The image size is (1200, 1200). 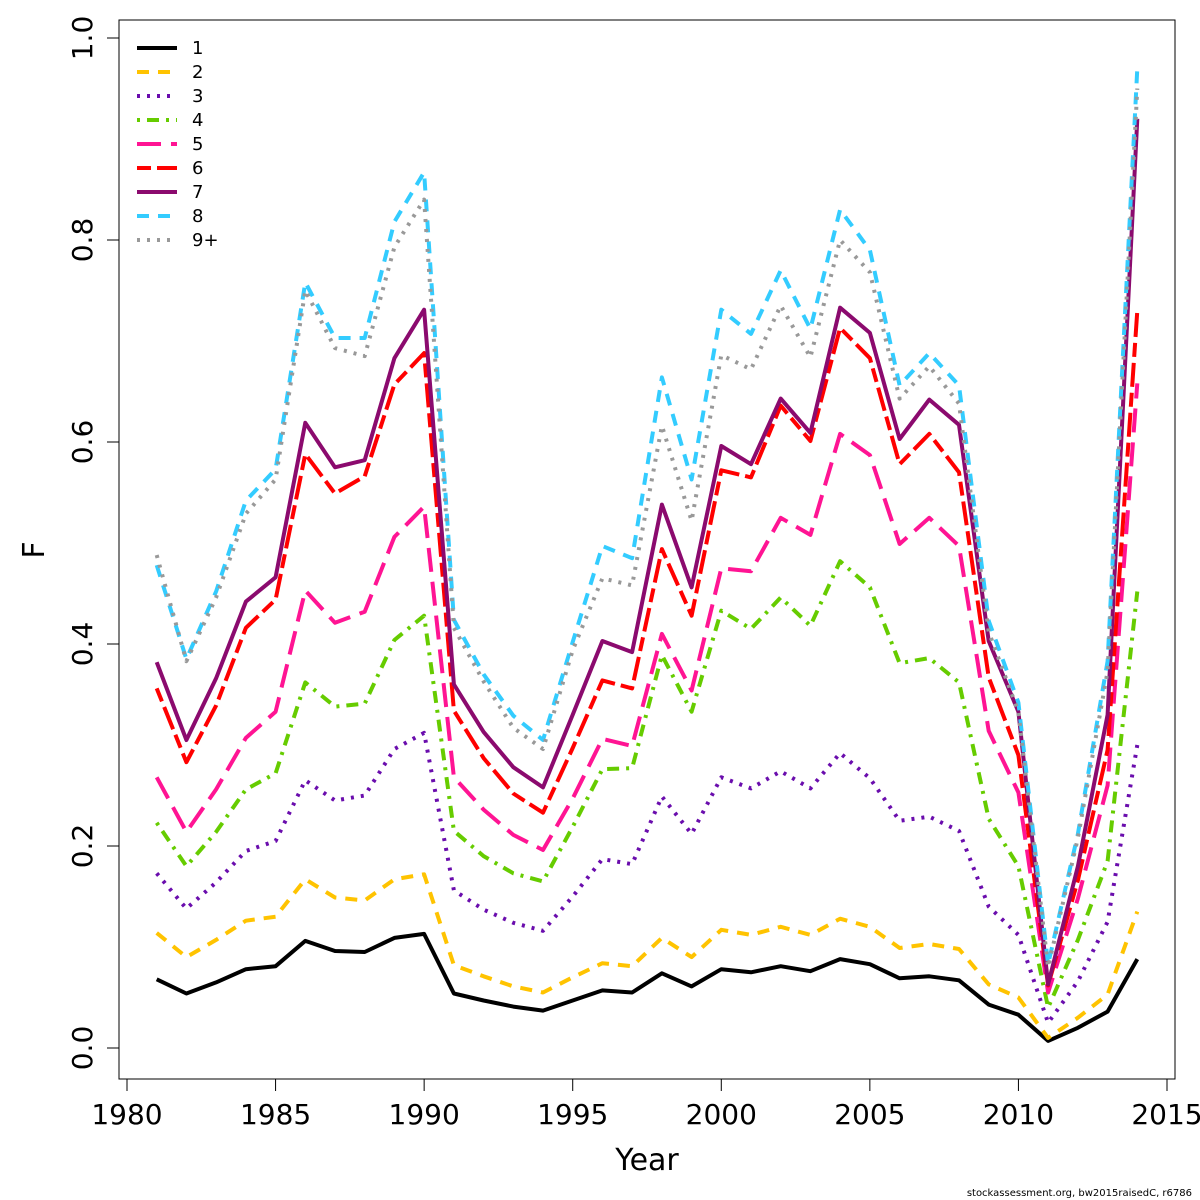 I want to click on legend-label: 3, so click(x=197, y=96).